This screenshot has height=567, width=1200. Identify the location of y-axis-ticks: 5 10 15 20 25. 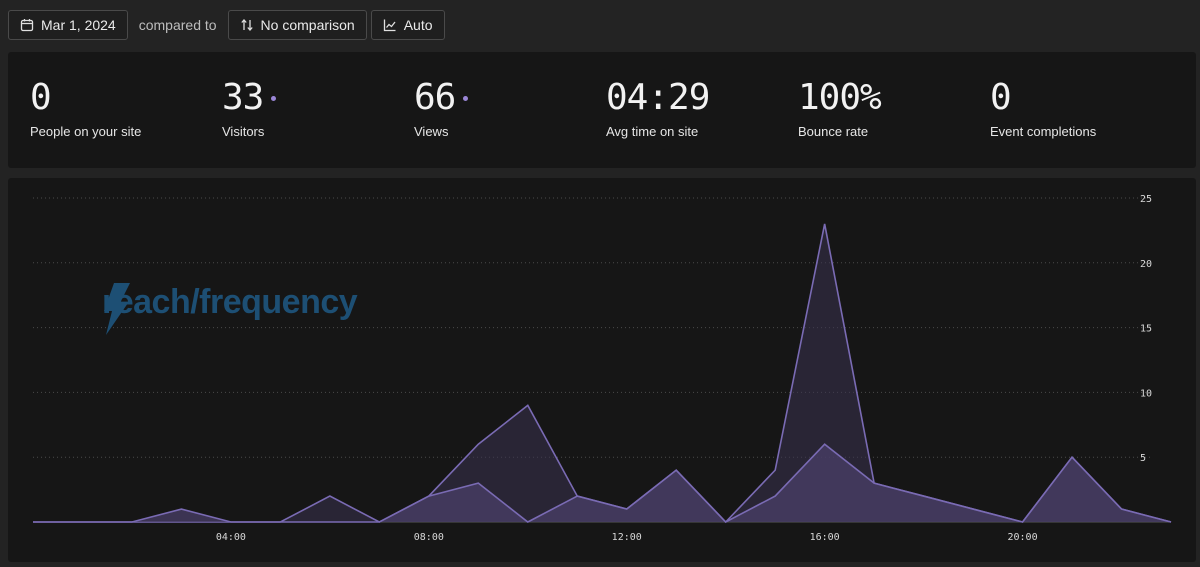
(1146, 329).